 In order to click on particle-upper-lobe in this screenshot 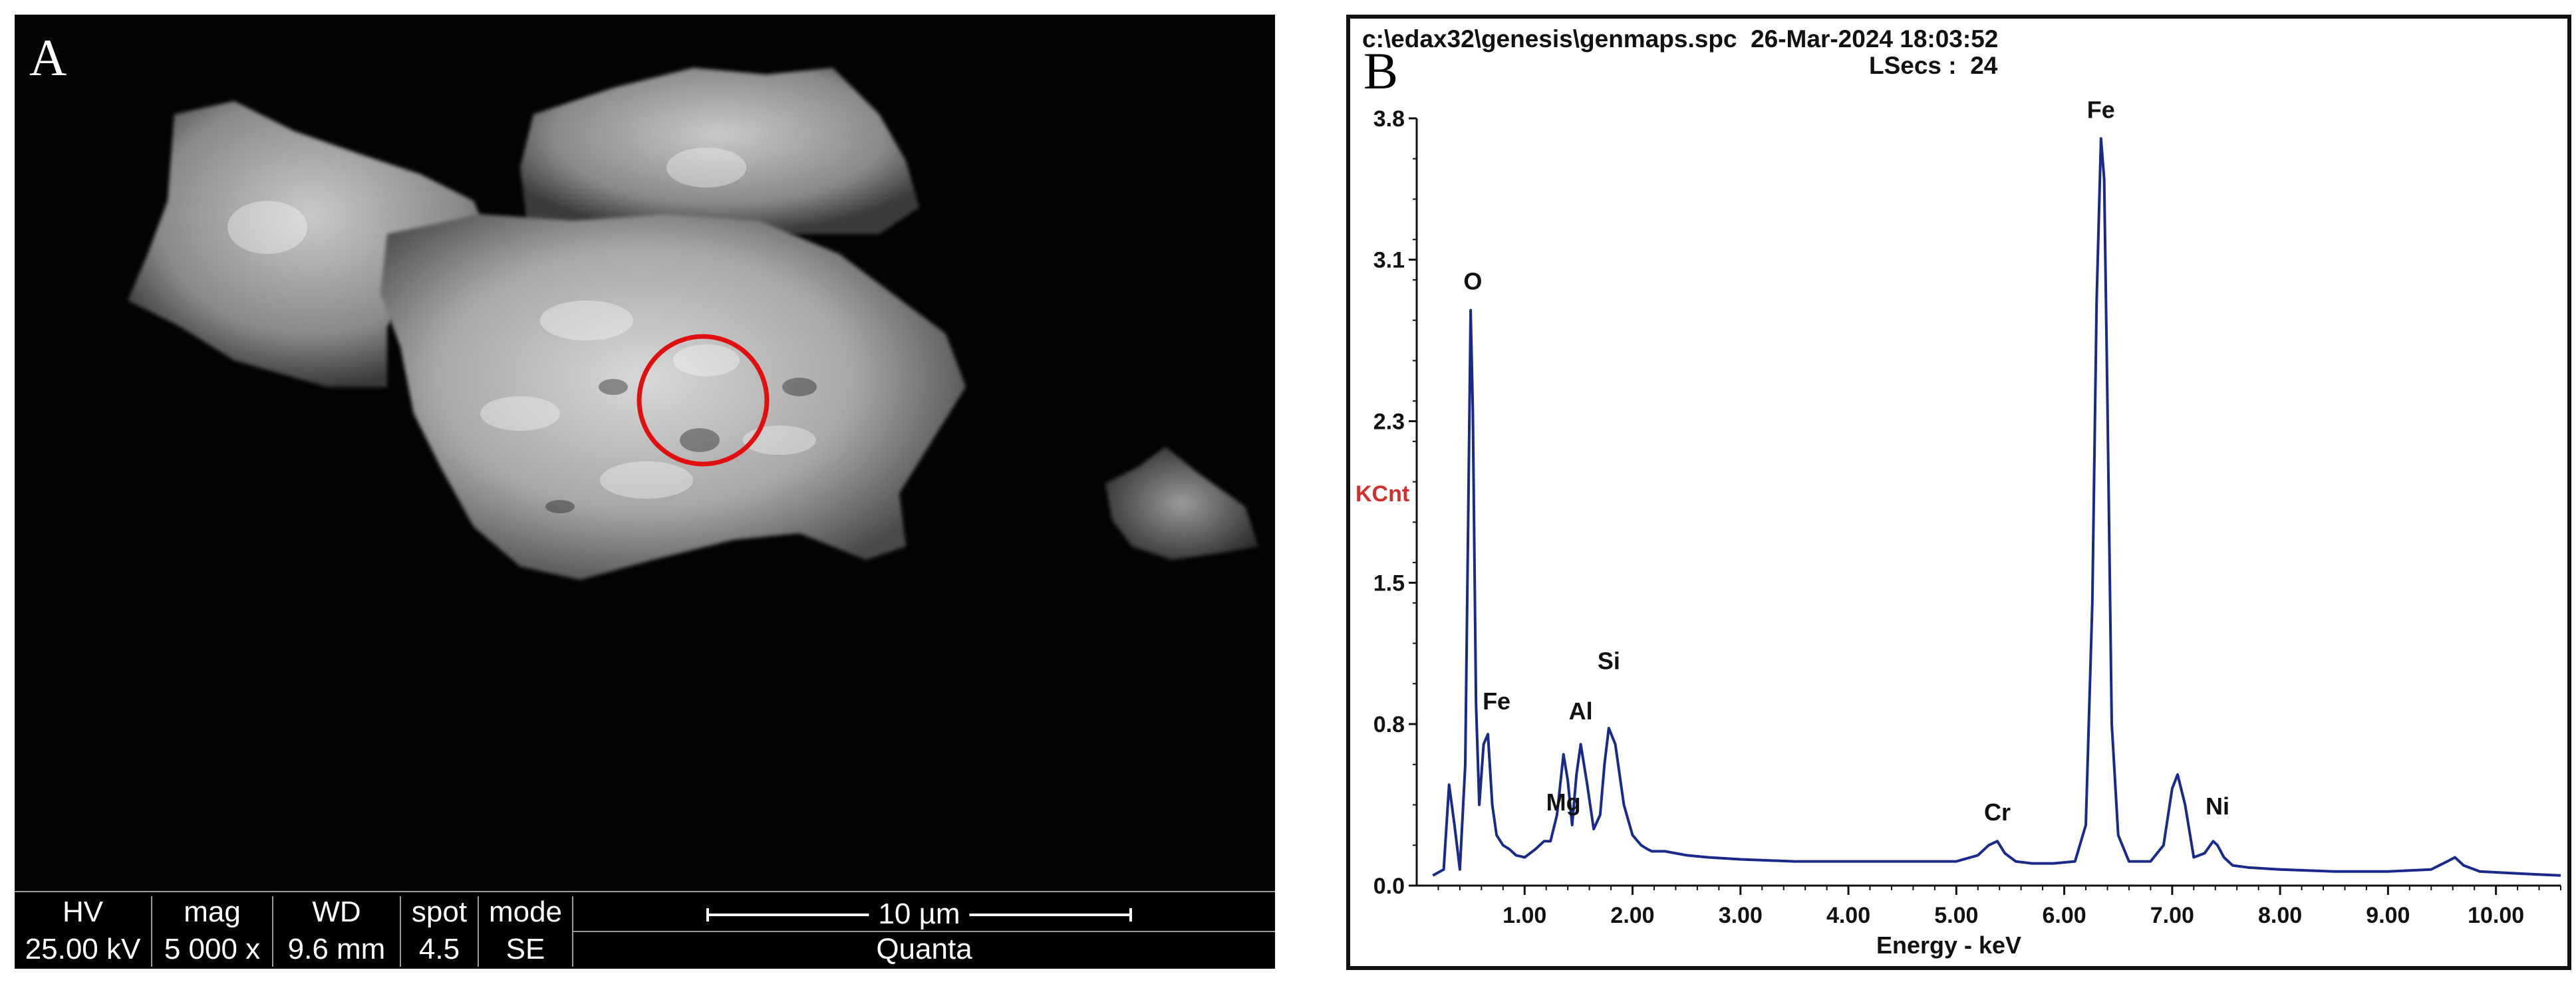, I will do `click(719, 151)`.